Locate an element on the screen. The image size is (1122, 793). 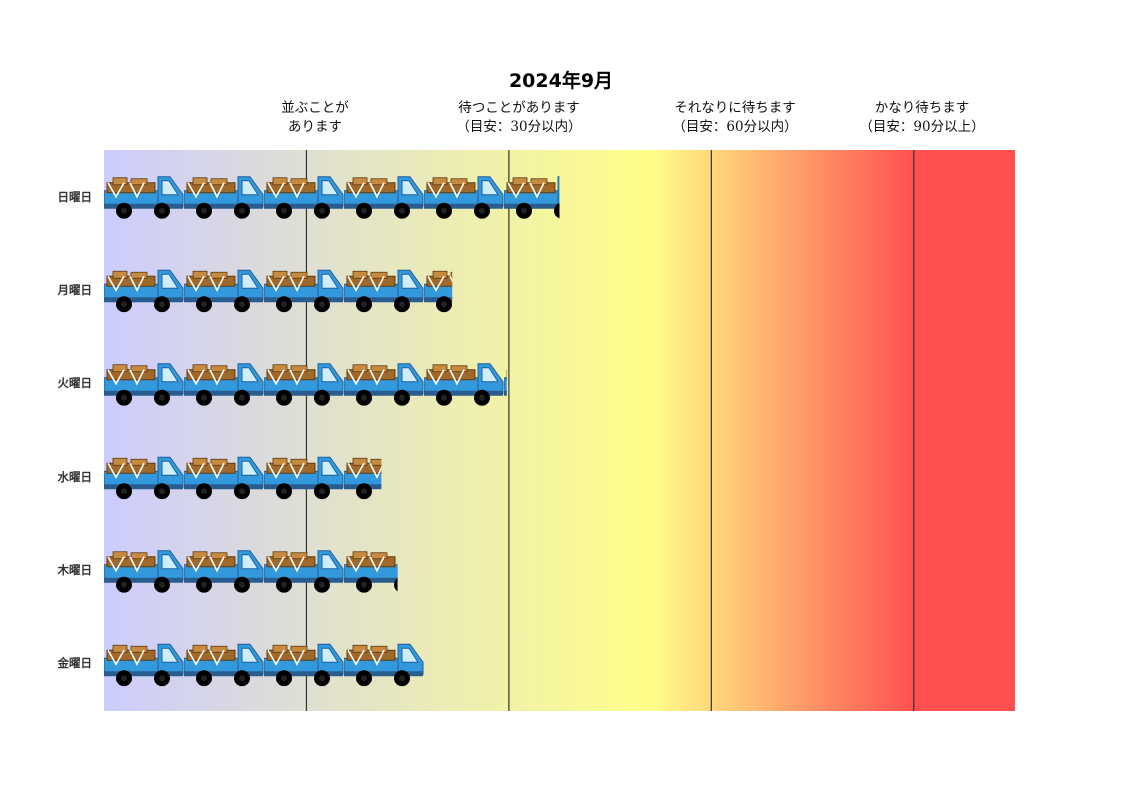
level-label-90min-line1: かなり待ちます is located at coordinates (922, 108).